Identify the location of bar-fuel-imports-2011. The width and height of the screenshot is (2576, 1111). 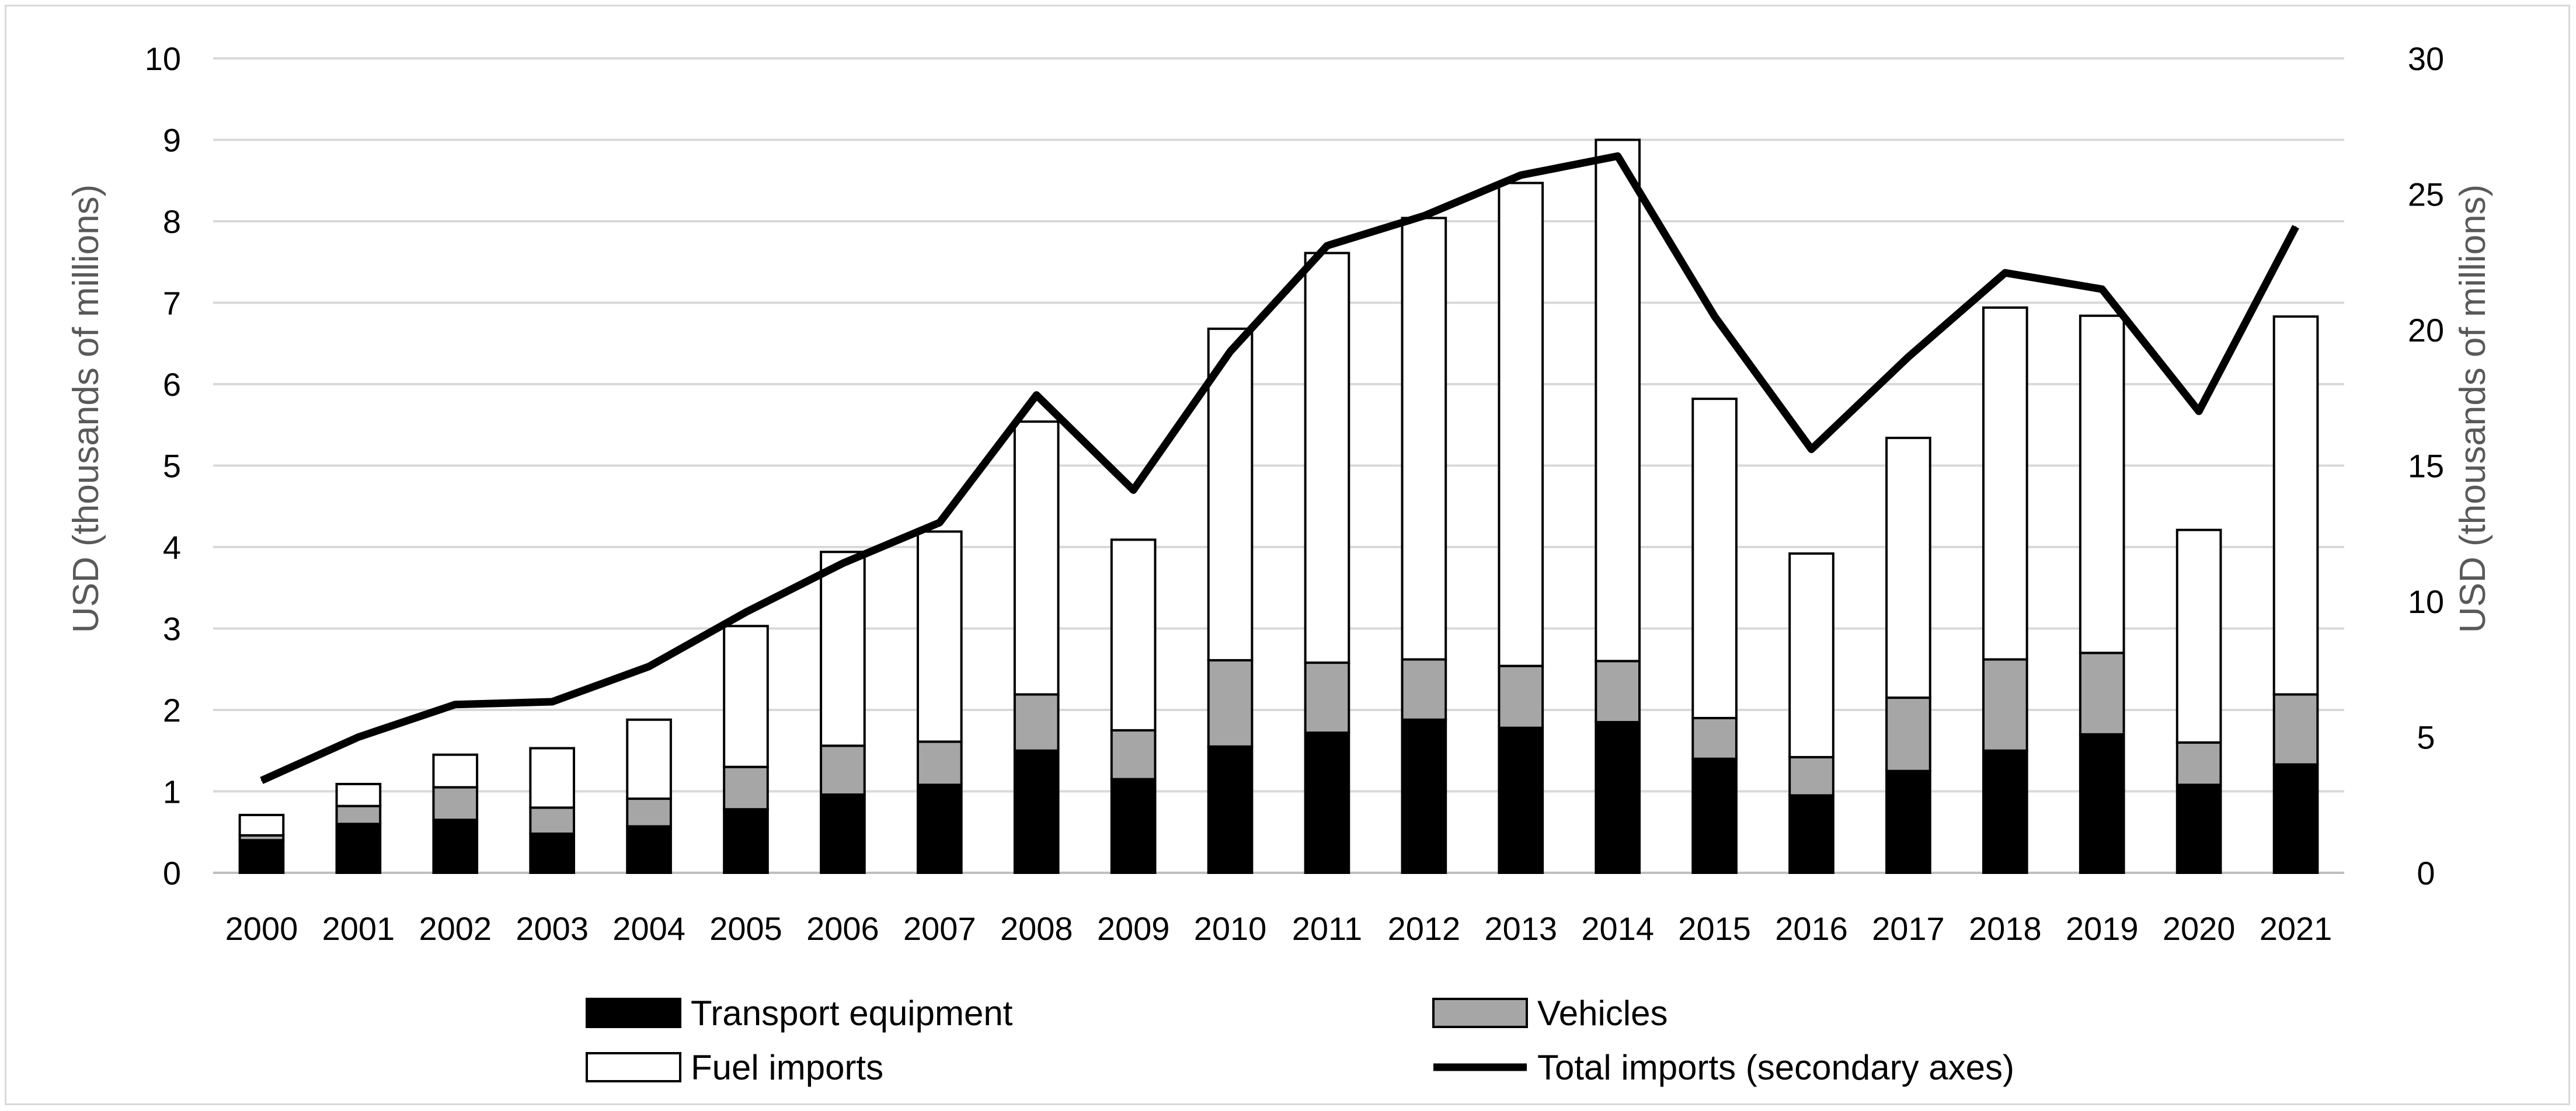
(1327, 458).